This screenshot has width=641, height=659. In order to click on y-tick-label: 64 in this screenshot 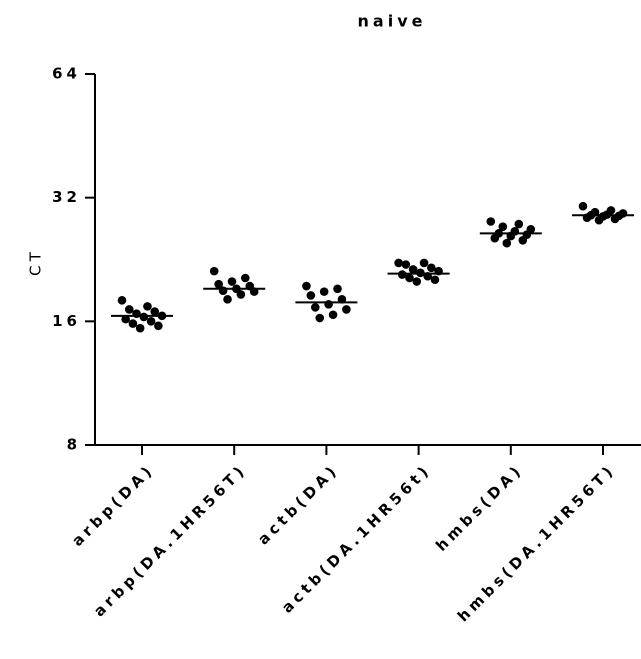, I will do `click(66, 74)`.